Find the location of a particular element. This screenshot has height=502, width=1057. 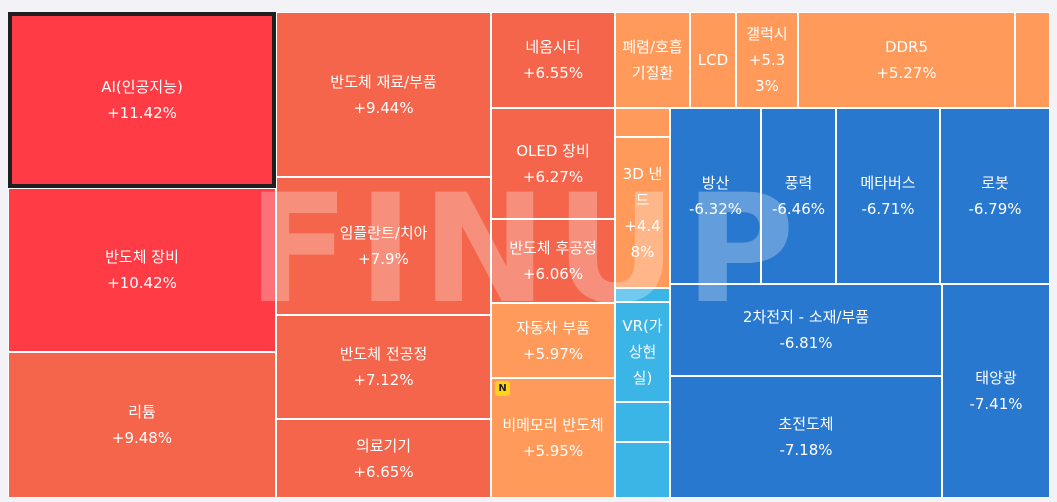

tile-change: +4.48% is located at coordinates (642, 238).